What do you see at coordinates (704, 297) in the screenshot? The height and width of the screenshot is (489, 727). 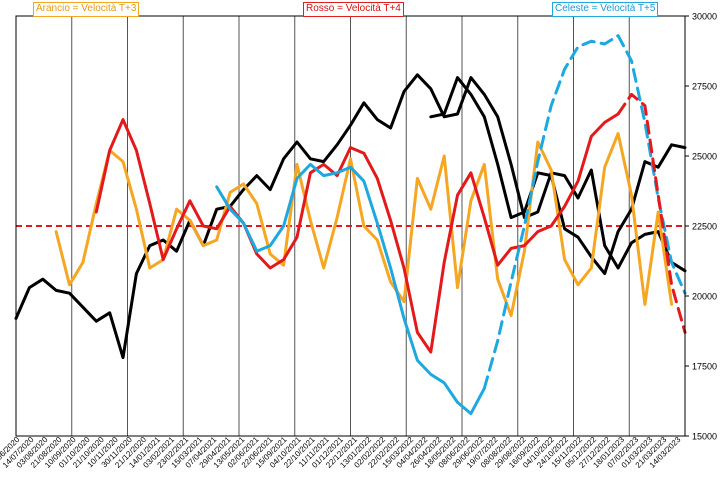 I see `y-tick-label: 20000` at bounding box center [704, 297].